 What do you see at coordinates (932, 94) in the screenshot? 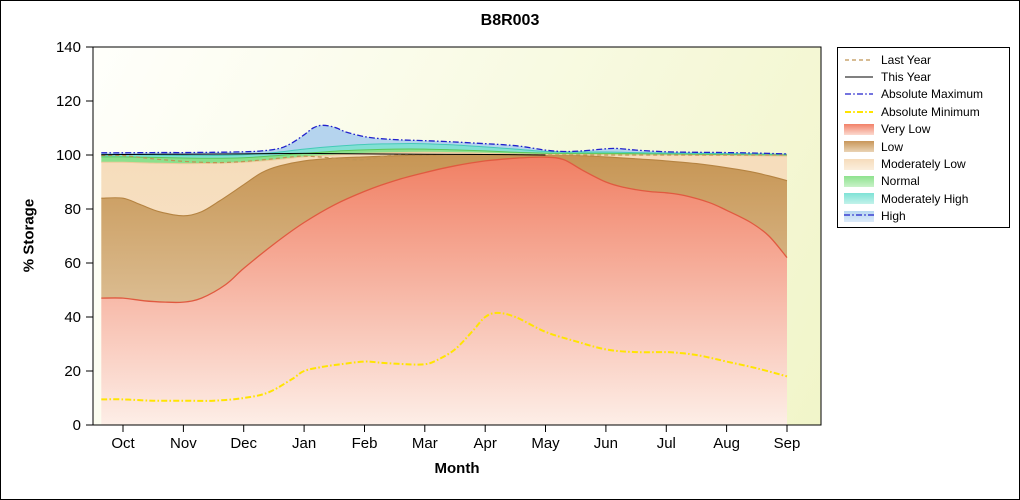
I see `legend-label: Absolute Maximum` at bounding box center [932, 94].